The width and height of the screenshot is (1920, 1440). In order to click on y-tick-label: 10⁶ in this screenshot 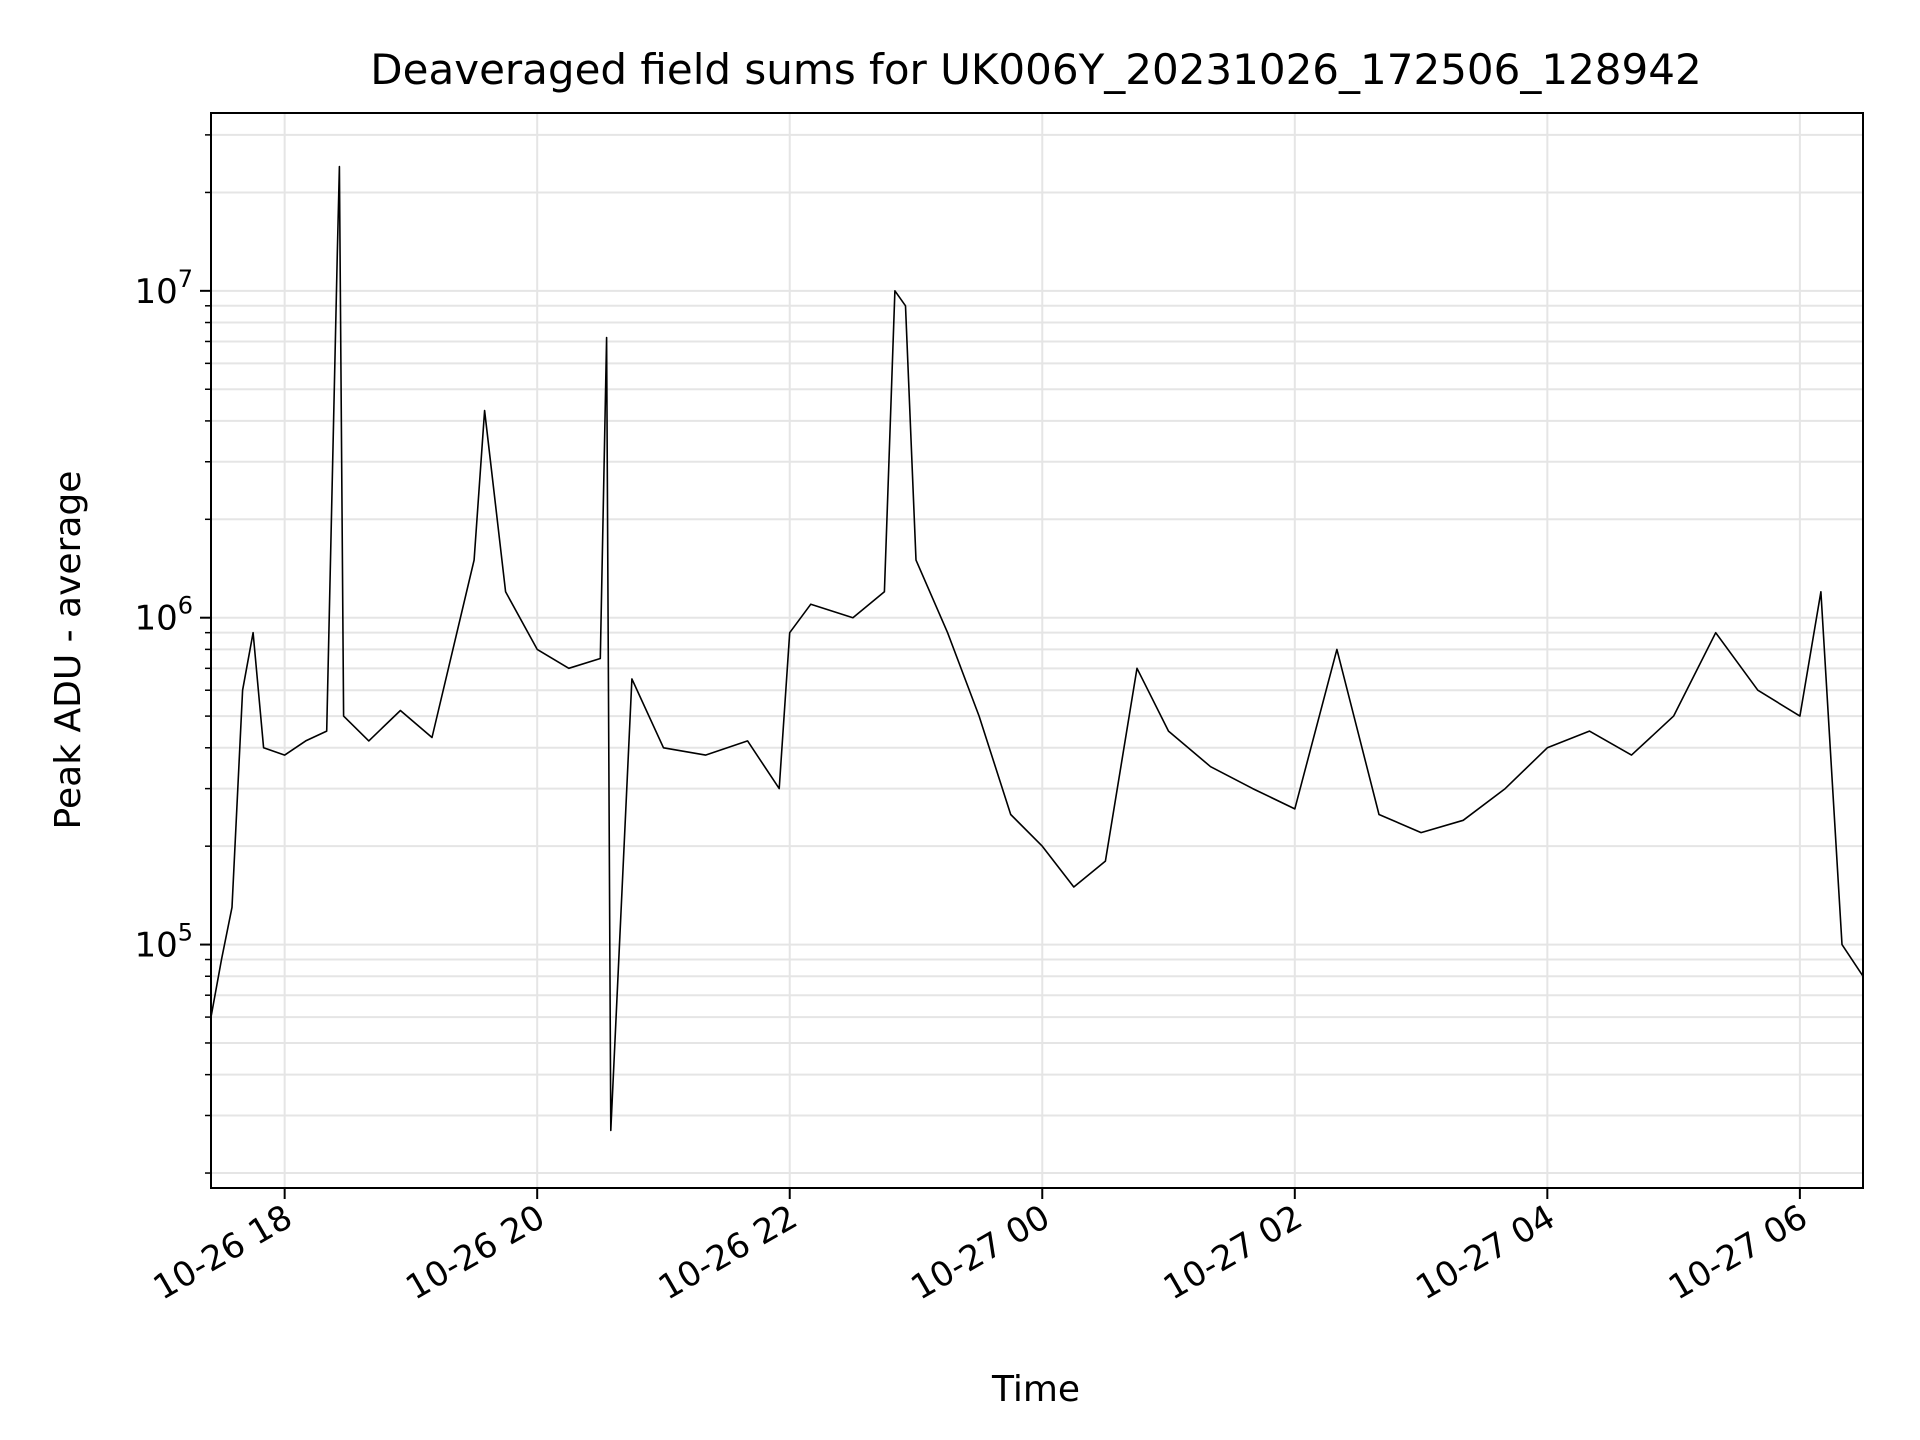, I will do `click(163, 615)`.